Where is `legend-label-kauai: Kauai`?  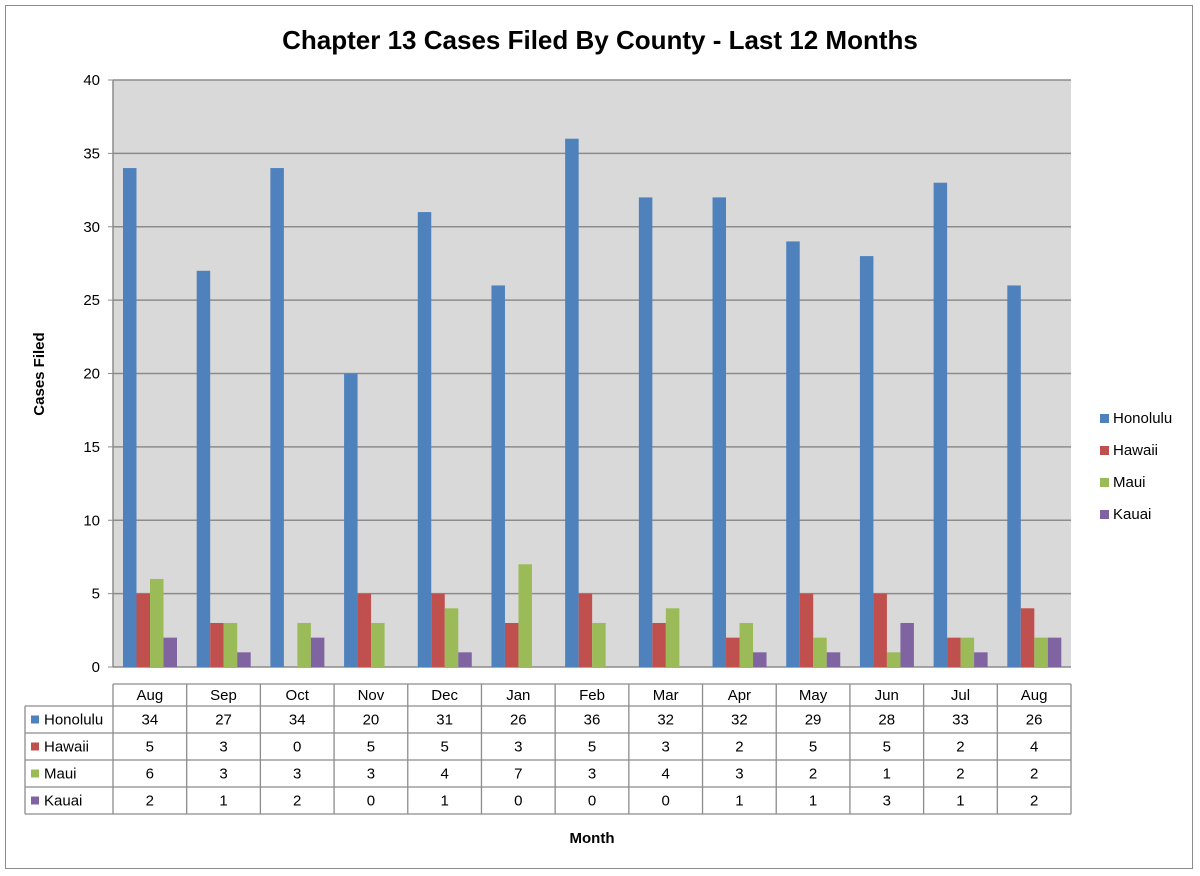
legend-label-kauai: Kauai is located at coordinates (1132, 514).